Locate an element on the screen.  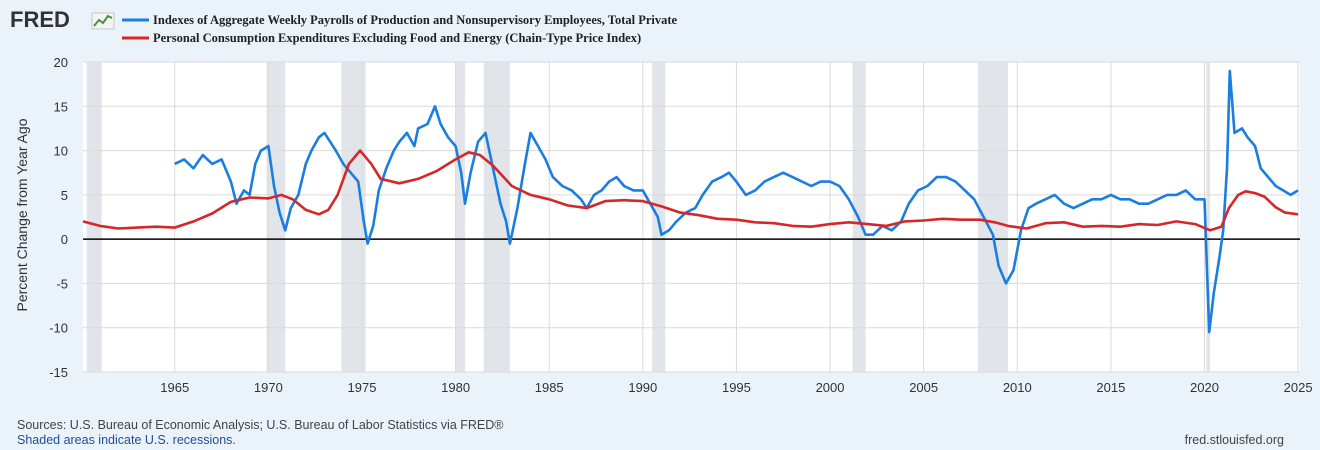
x-tick-label: 2010 is located at coordinates (1017, 387).